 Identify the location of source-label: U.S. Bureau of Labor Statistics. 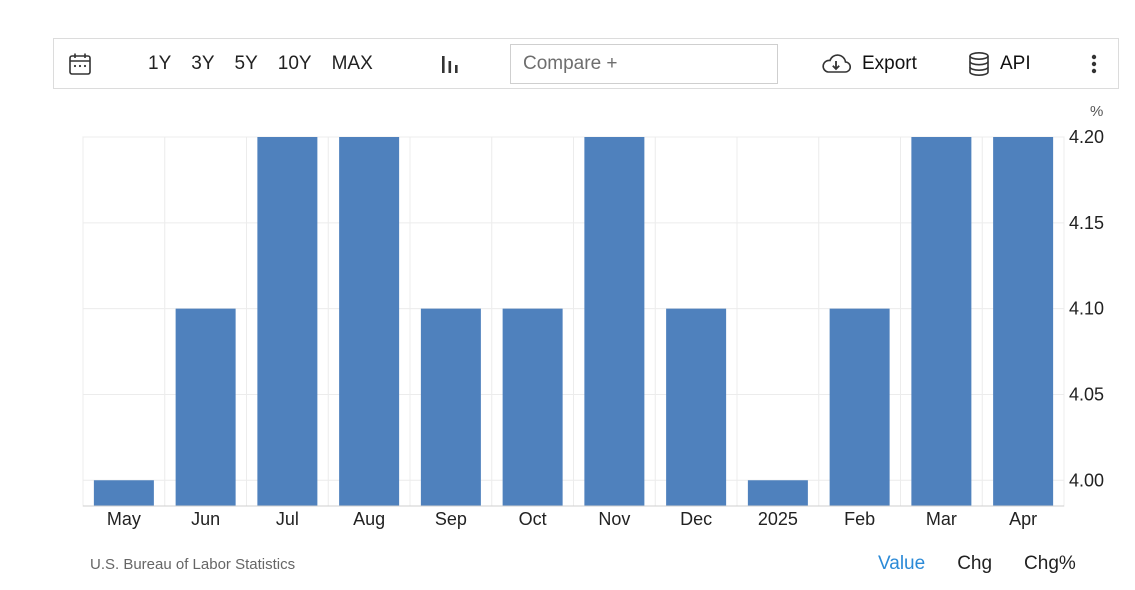
(193, 564).